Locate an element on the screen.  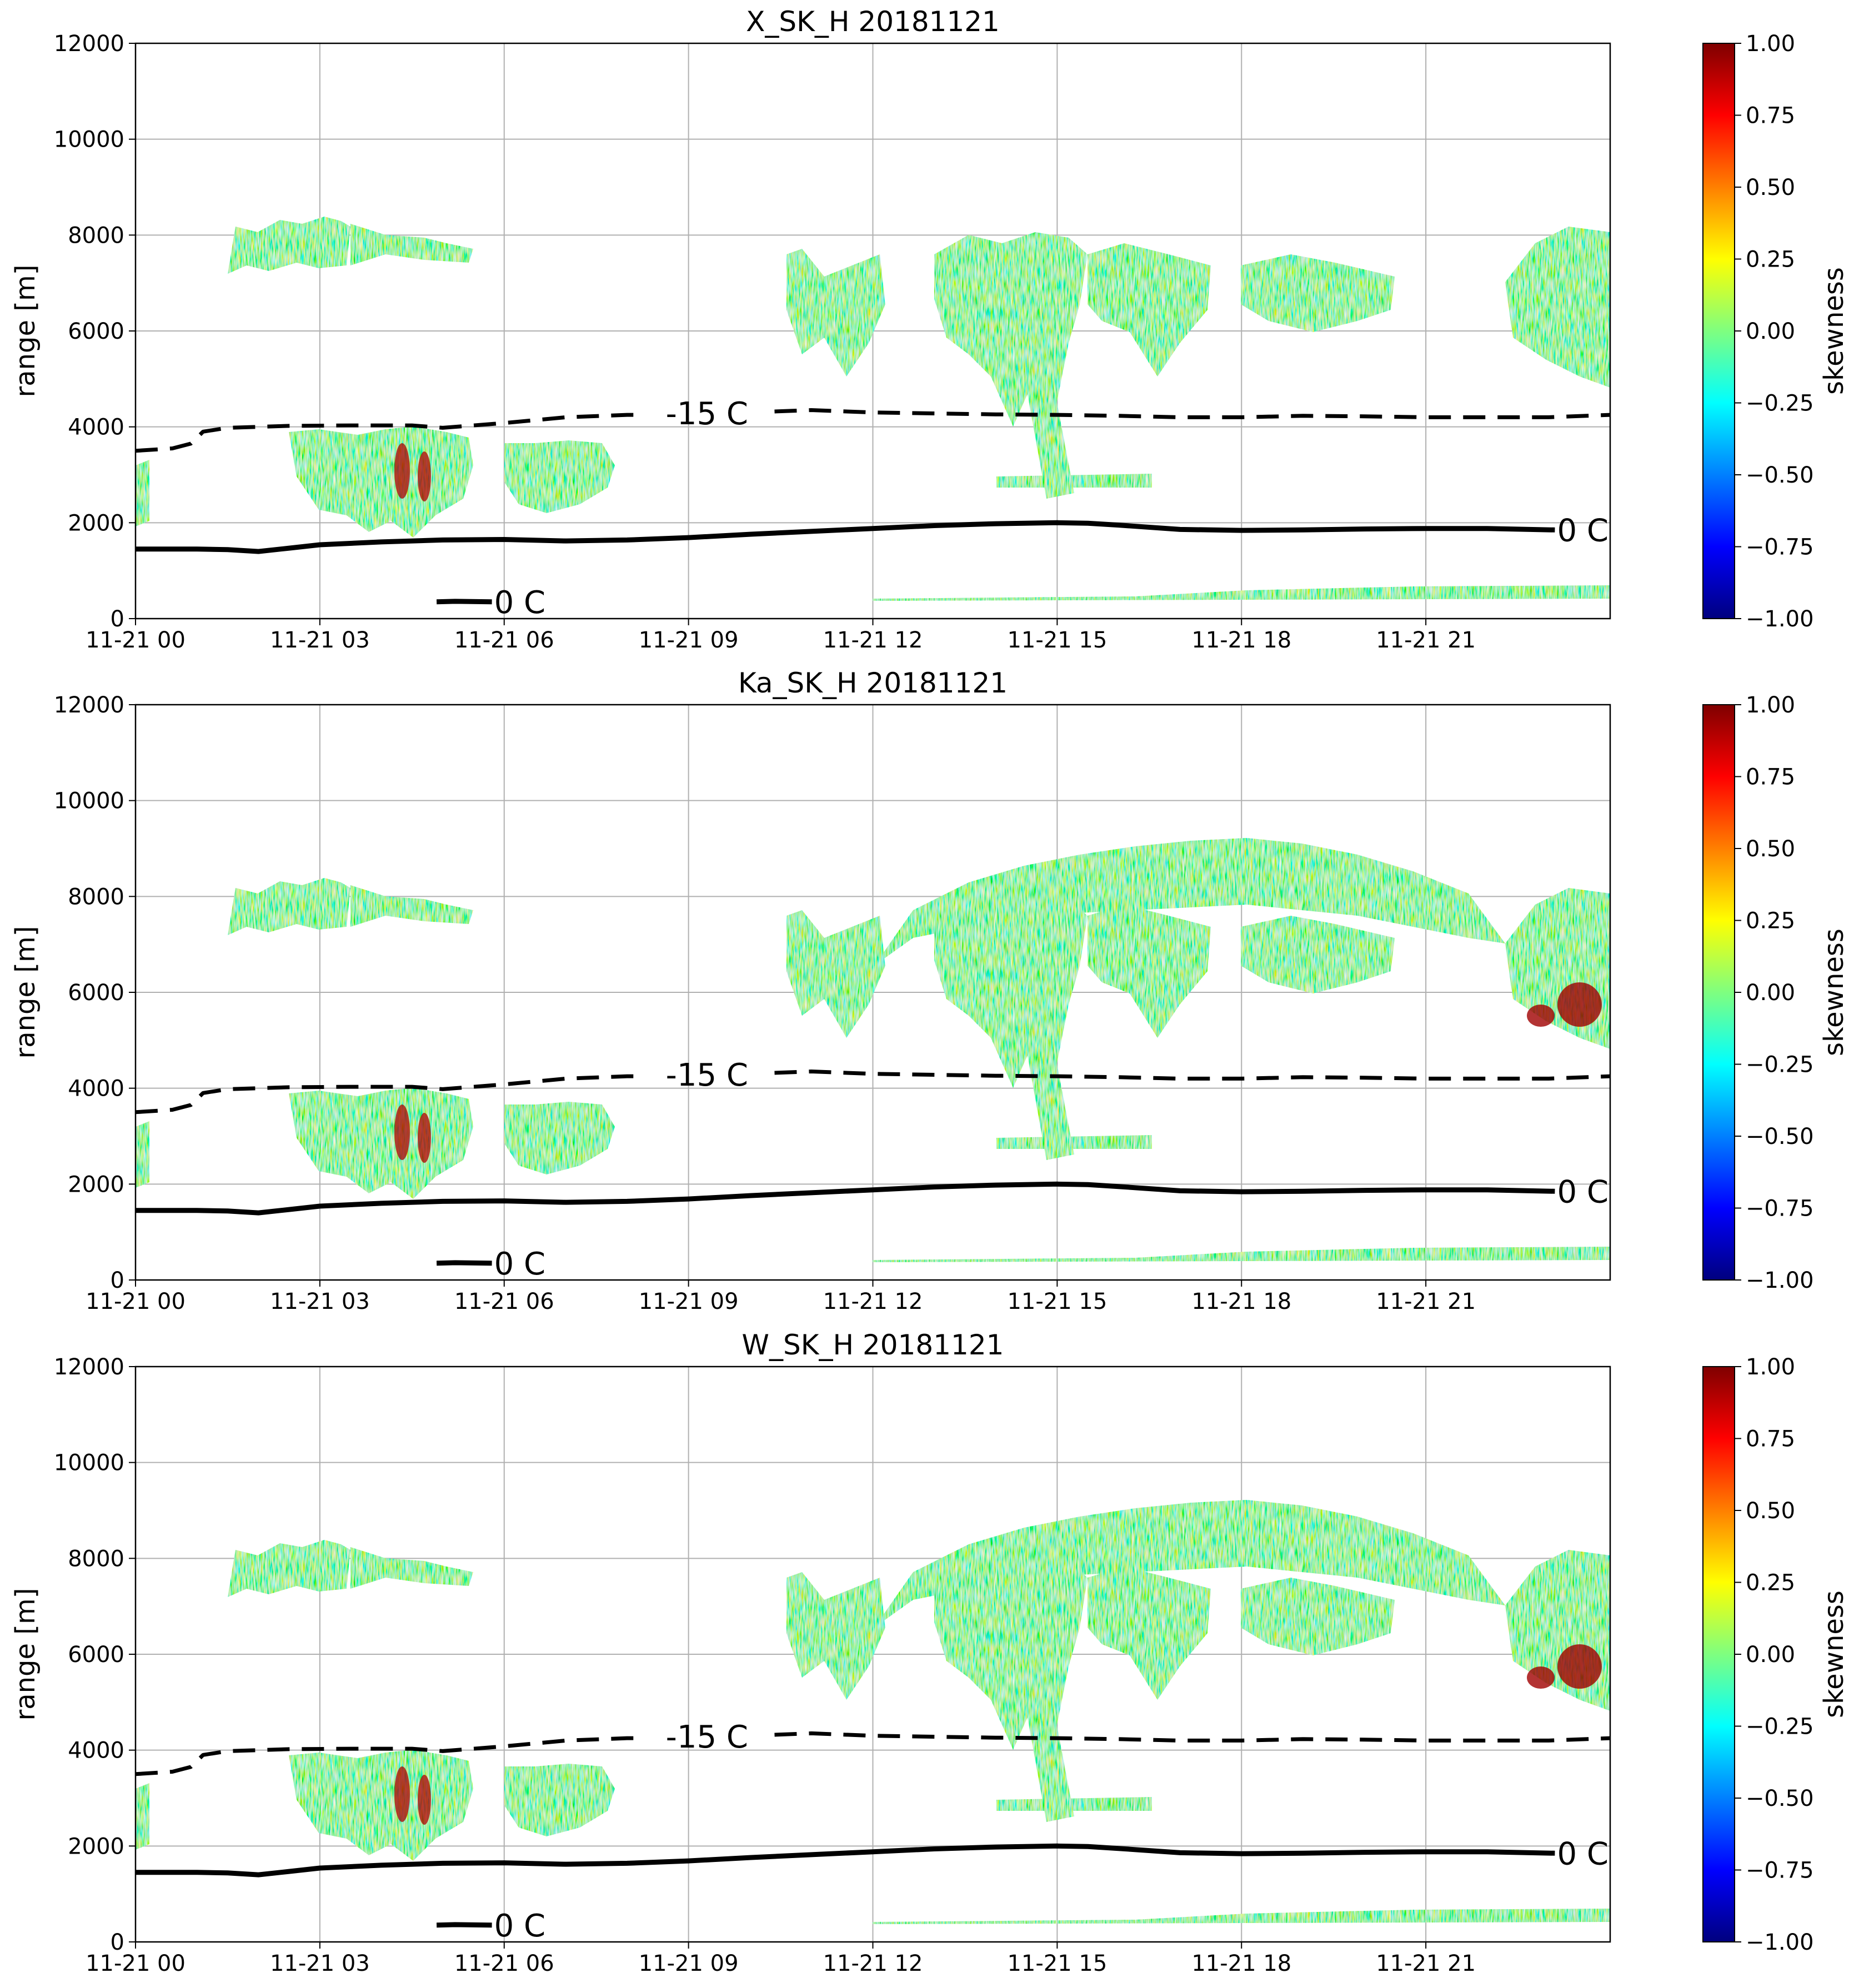
chart-title: Ka_SK_H 20181121 is located at coordinates (873, 683).